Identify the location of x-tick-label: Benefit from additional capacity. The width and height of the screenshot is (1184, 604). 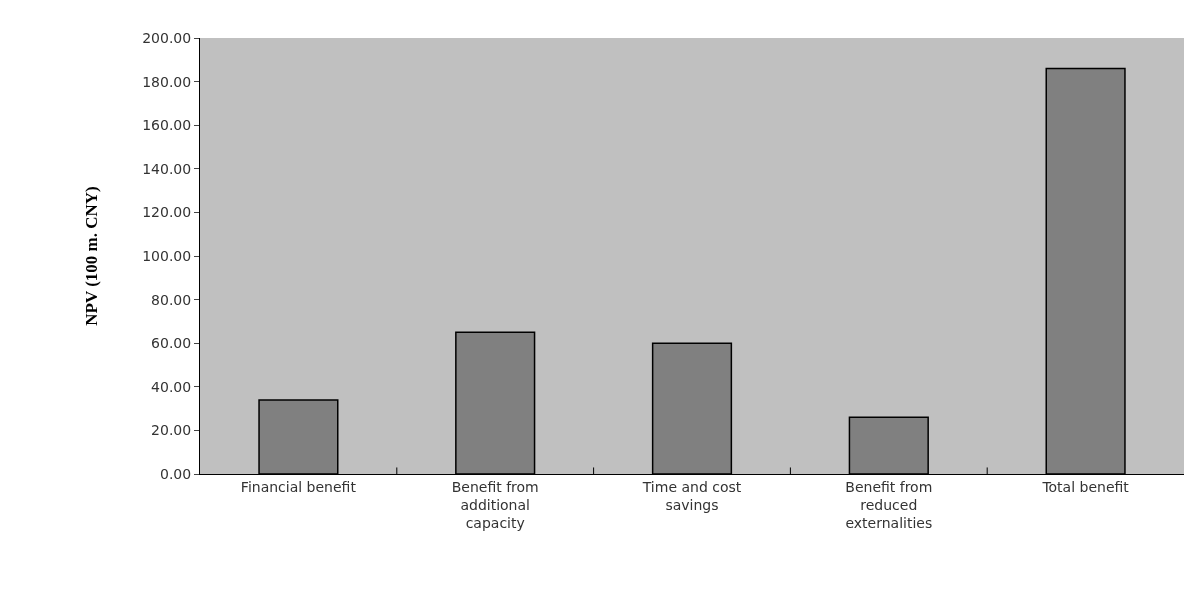
(495, 505).